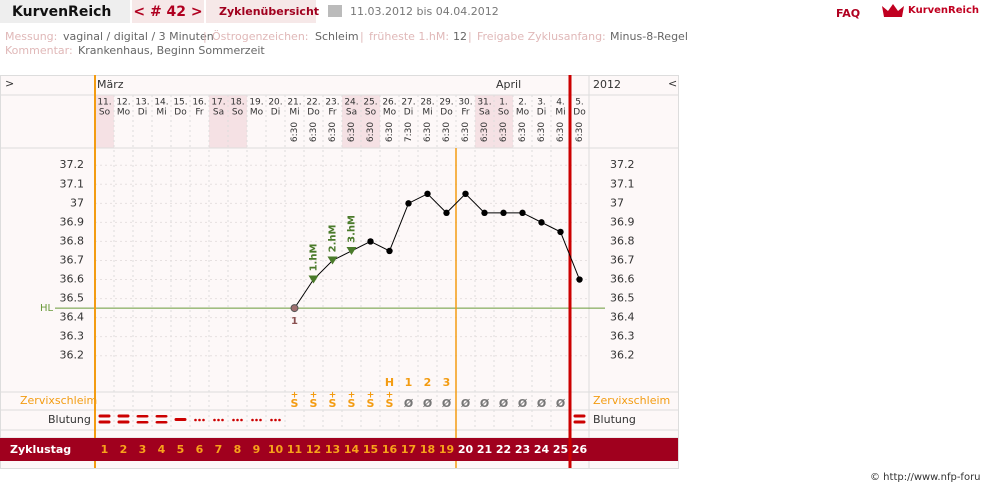 The width and height of the screenshot is (981, 488). What do you see at coordinates (622, 298) in the screenshot?
I see `y-tick-label-right: 36.5` at bounding box center [622, 298].